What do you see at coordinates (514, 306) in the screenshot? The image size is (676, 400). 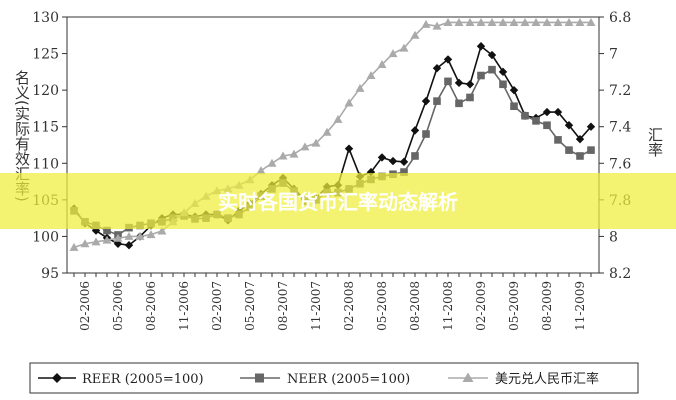 I see `x-tick-label: 05-2009` at bounding box center [514, 306].